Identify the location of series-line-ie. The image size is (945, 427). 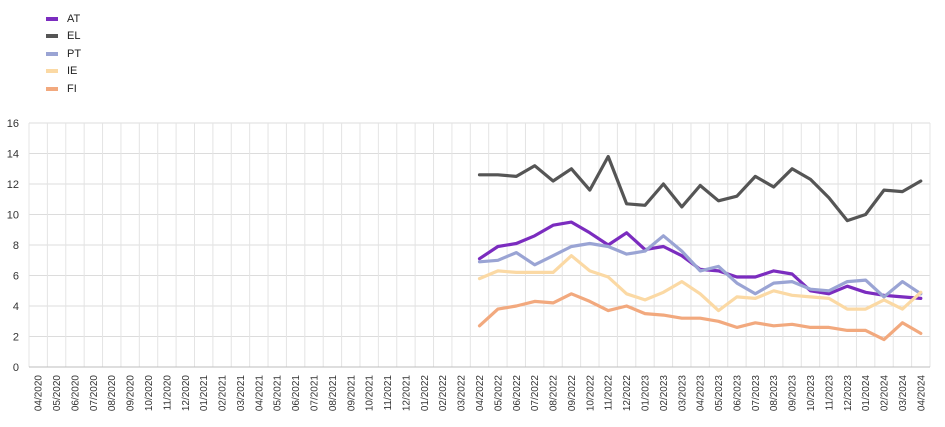
(700, 283).